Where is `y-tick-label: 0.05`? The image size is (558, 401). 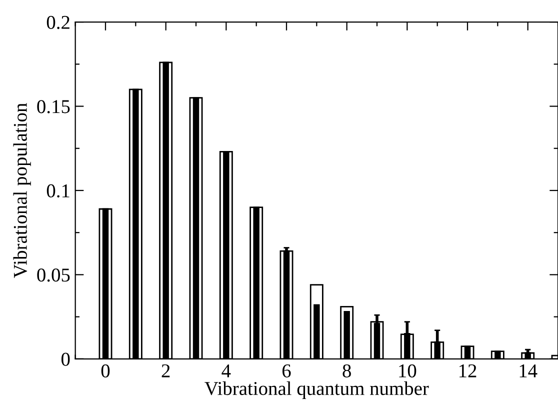 y-tick-label: 0.05 is located at coordinates (53, 275).